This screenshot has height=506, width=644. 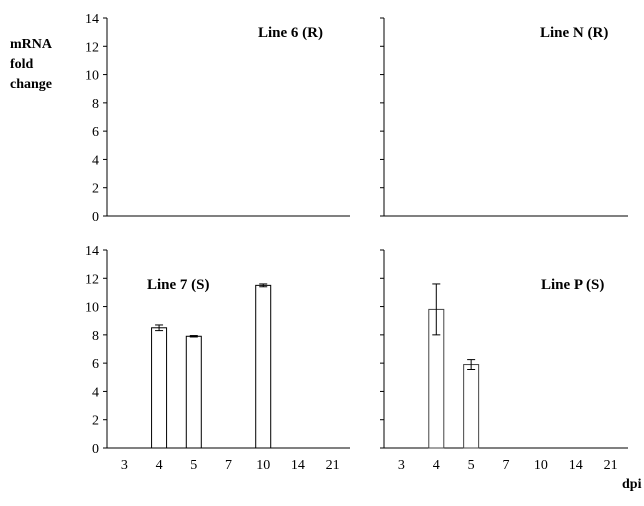 I want to click on panel-title: Line N (R), so click(x=574, y=33).